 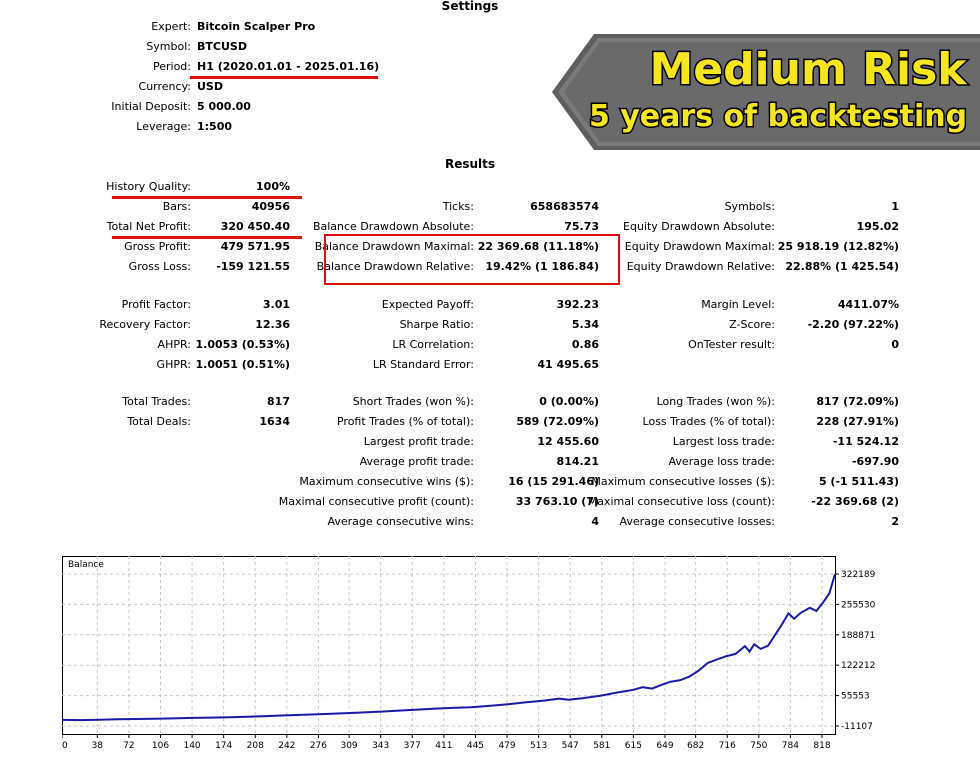 I want to click on eq-dd-max-label: Equity Drawdown Maximal:, so click(x=699, y=246).